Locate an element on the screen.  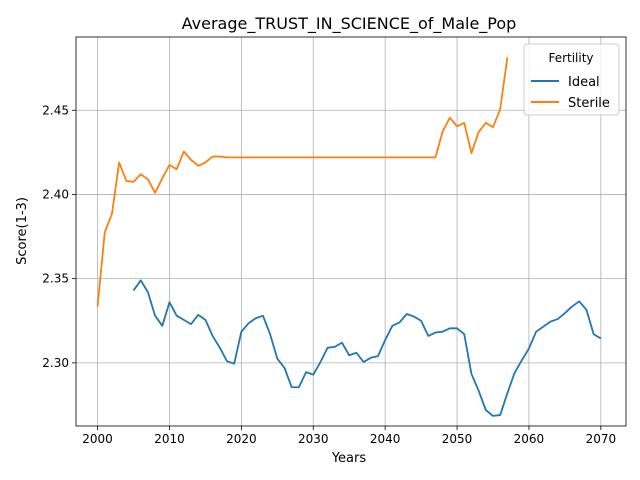
chart-title: Average_TRUST_IN_SCIENCE_of_Male_Pop is located at coordinates (349, 24).